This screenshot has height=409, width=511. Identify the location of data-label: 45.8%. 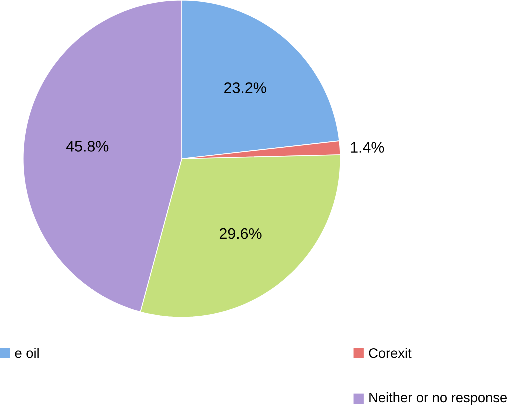
(87, 146).